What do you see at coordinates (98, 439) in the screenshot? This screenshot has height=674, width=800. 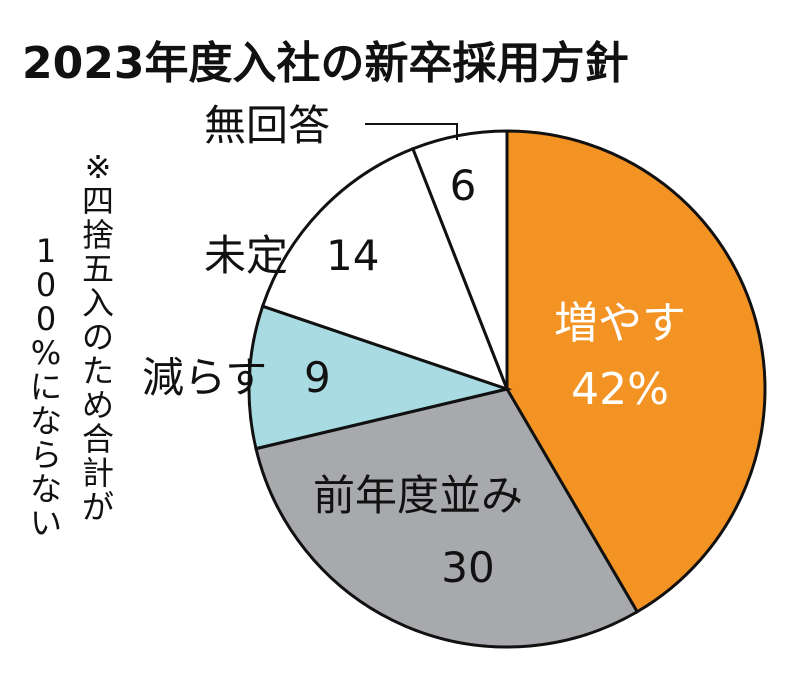 I see `footnote-char: 合` at bounding box center [98, 439].